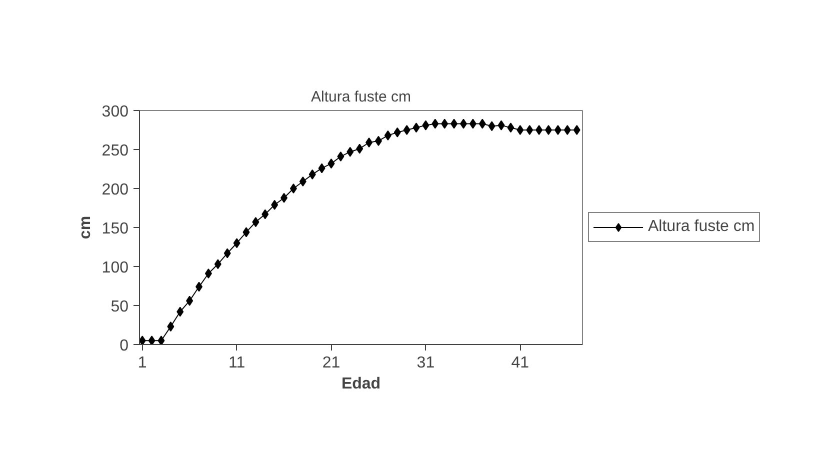  What do you see at coordinates (361, 384) in the screenshot?
I see `x-axis-title: Edad` at bounding box center [361, 384].